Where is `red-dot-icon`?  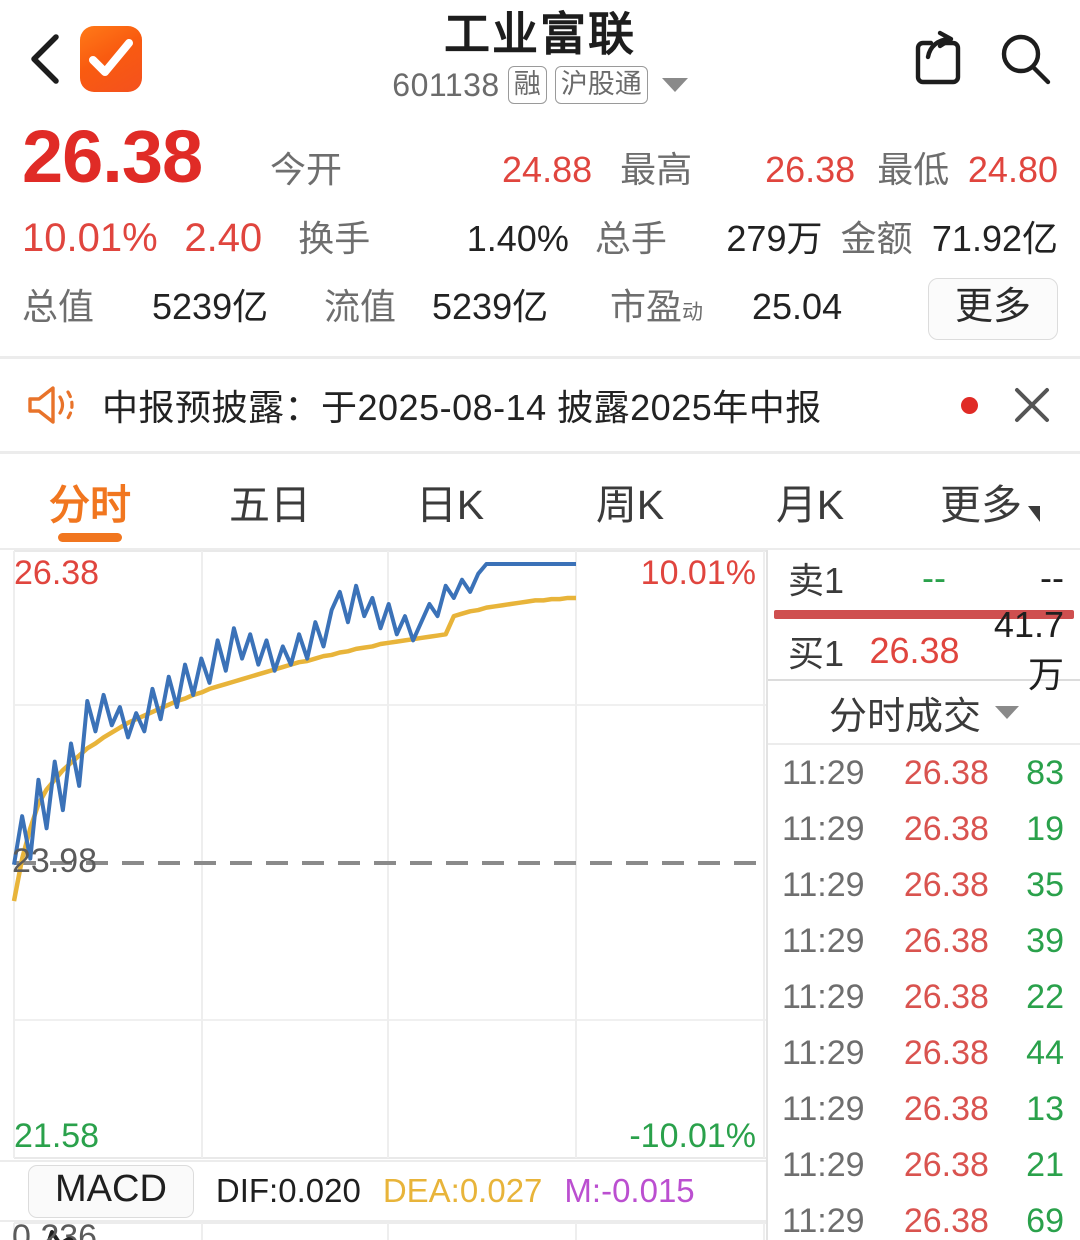 red-dot-icon is located at coordinates (969, 405).